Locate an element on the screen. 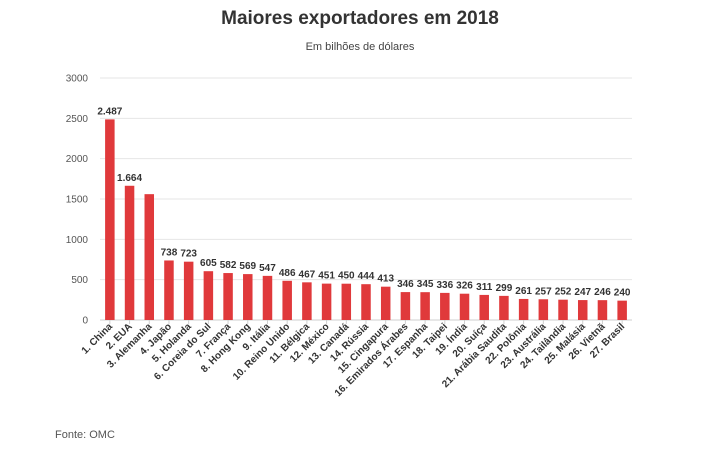 This screenshot has height=450, width=720. data-label: 336 is located at coordinates (444, 285).